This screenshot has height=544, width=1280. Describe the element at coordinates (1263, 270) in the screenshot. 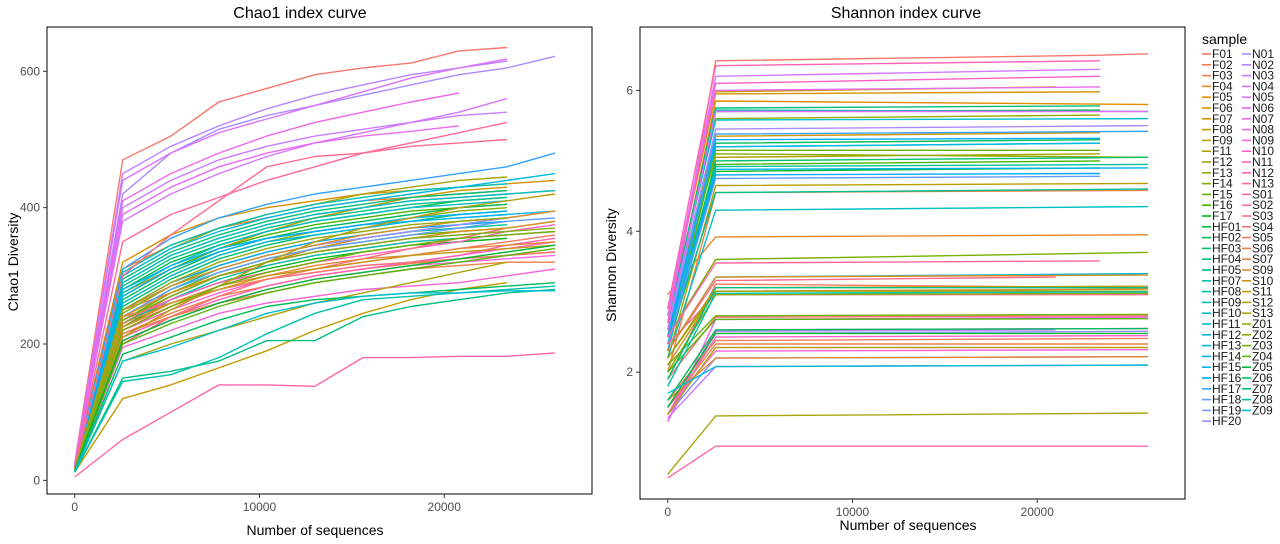

I see `legend-label-s09: S09` at that location.